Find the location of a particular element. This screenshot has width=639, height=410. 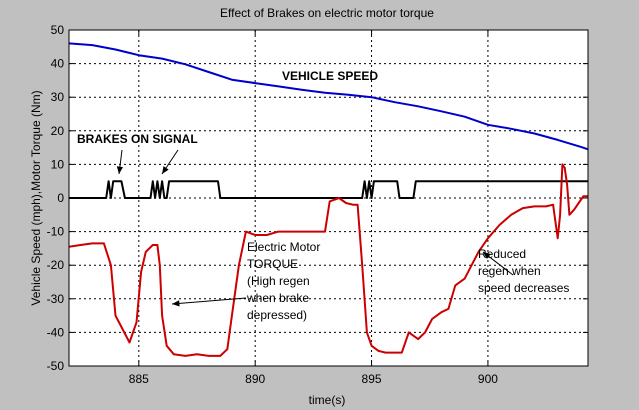

y-tick-label: -20 is located at coordinates (56, 265).